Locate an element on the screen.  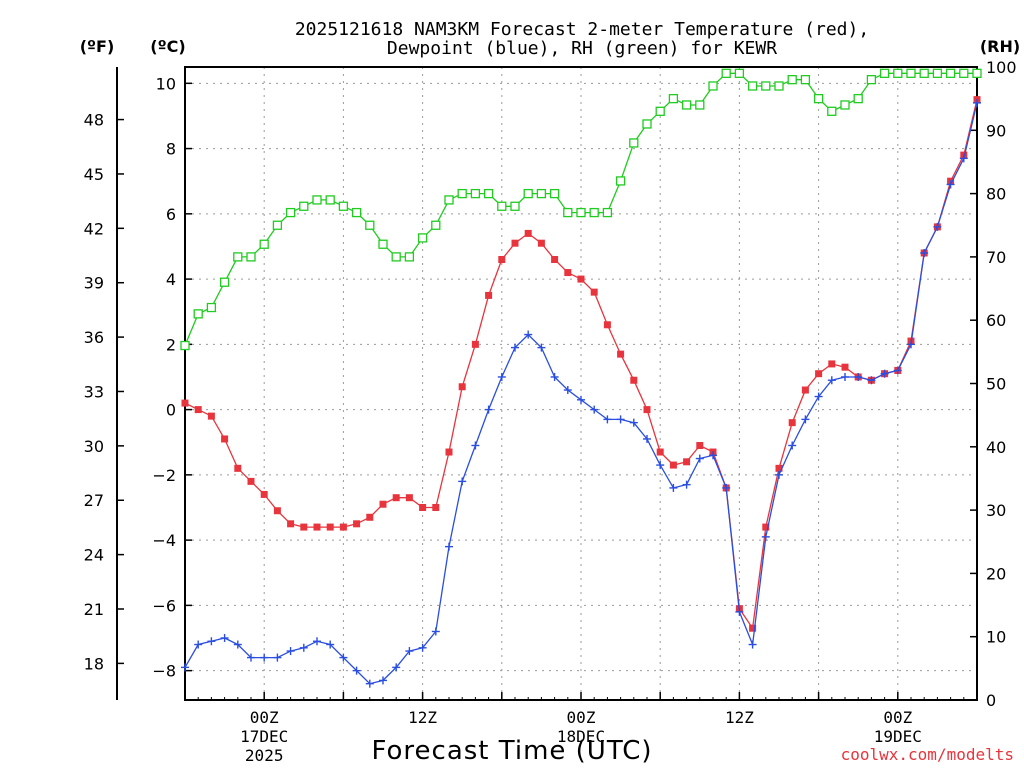
celsius-tick-label: 2 is located at coordinates (171, 344).